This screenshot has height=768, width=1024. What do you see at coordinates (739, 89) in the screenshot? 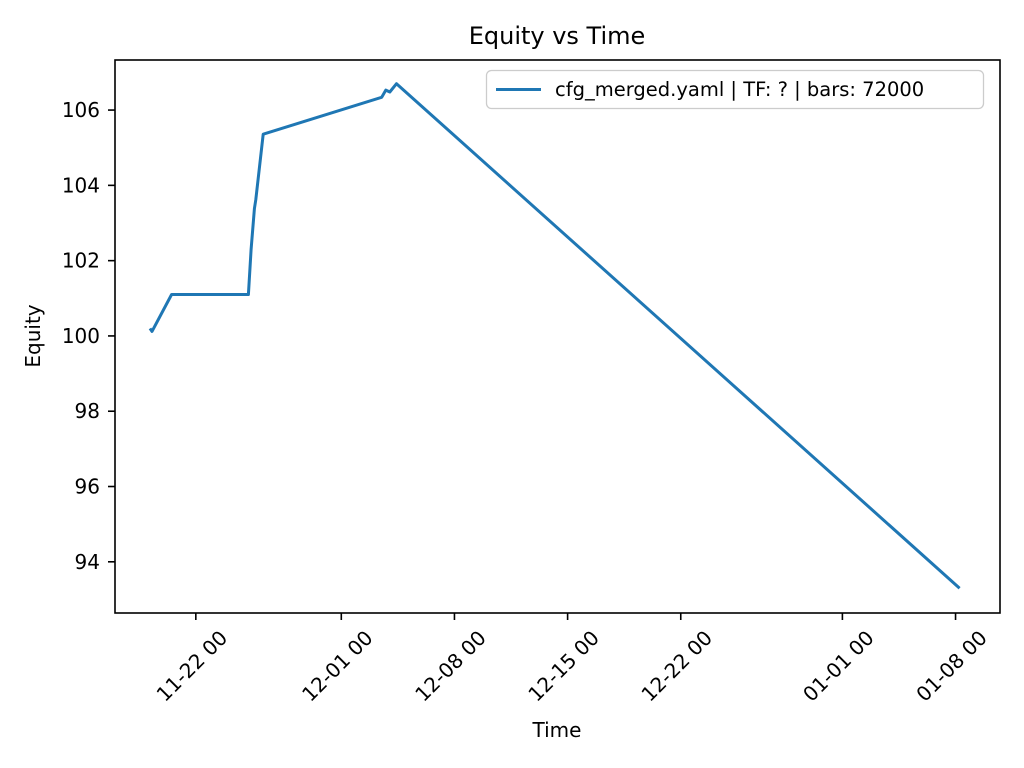
I see `legend-label: cfg_merged.yaml | TF: ? | bars: 72000` at bounding box center [739, 89].